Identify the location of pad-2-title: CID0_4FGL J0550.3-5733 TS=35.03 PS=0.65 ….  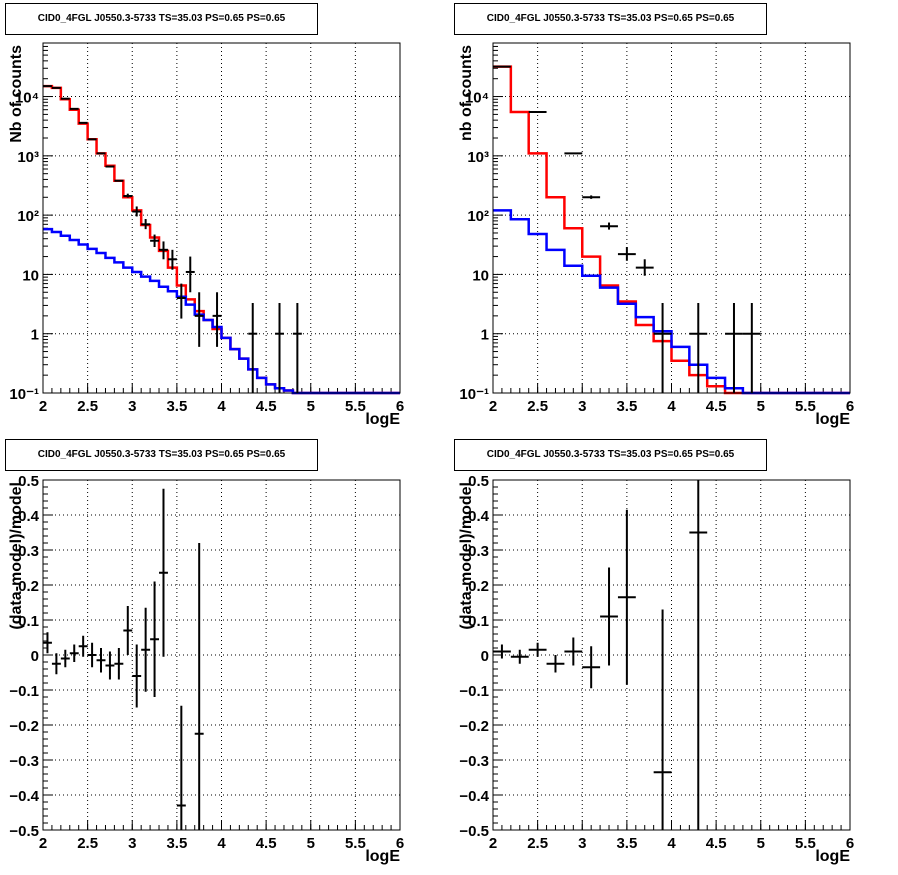
(610, 19).